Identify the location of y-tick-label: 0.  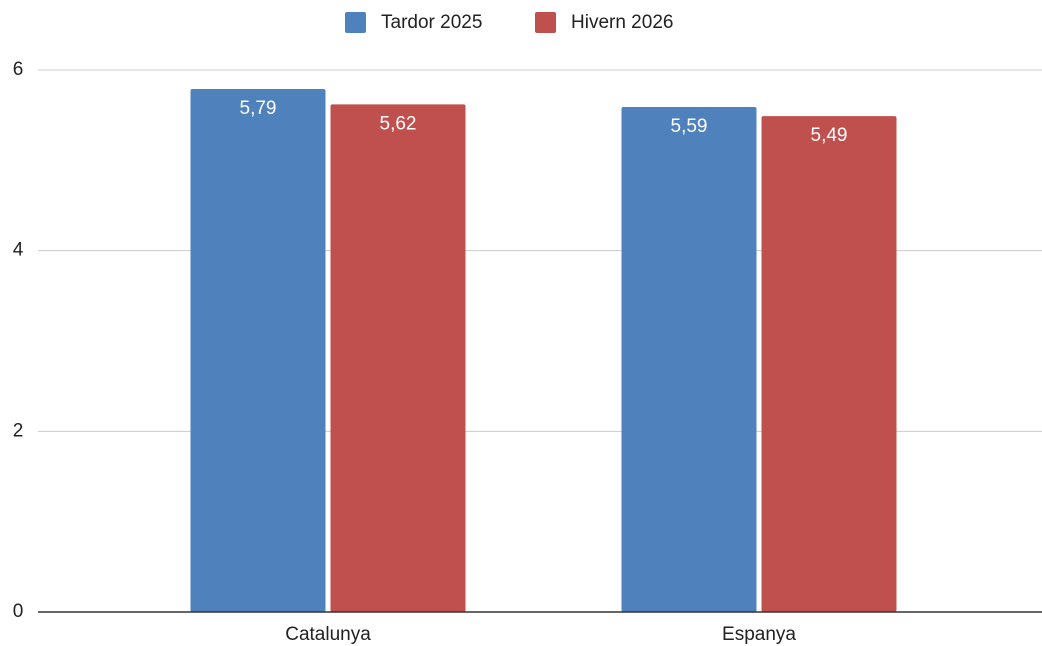
(18, 611).